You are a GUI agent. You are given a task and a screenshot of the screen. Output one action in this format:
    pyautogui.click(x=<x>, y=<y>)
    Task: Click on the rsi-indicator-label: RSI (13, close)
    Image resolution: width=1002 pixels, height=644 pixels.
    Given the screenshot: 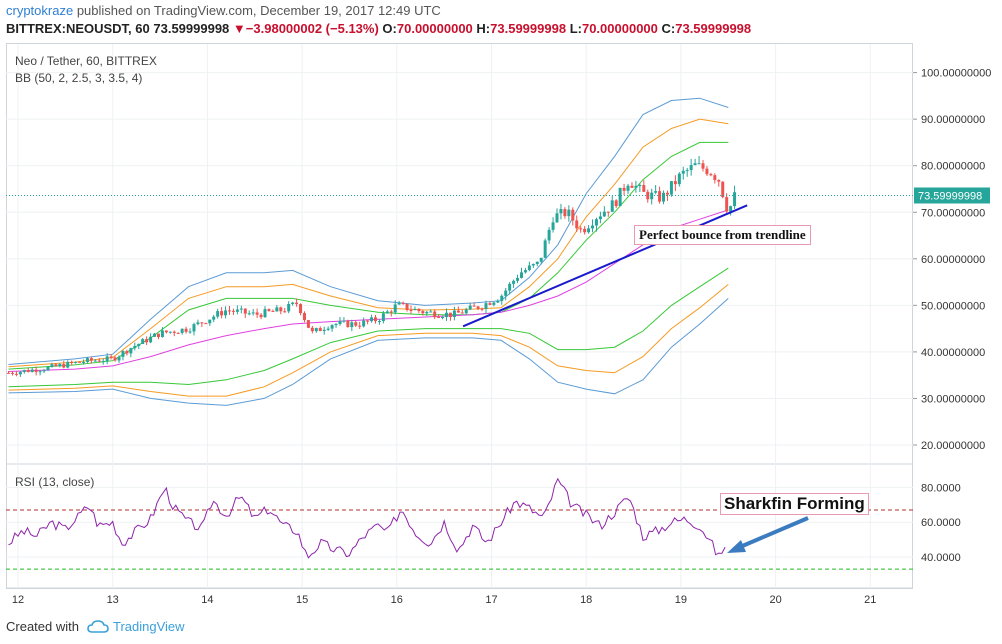 What is the action you would take?
    pyautogui.click(x=55, y=482)
    